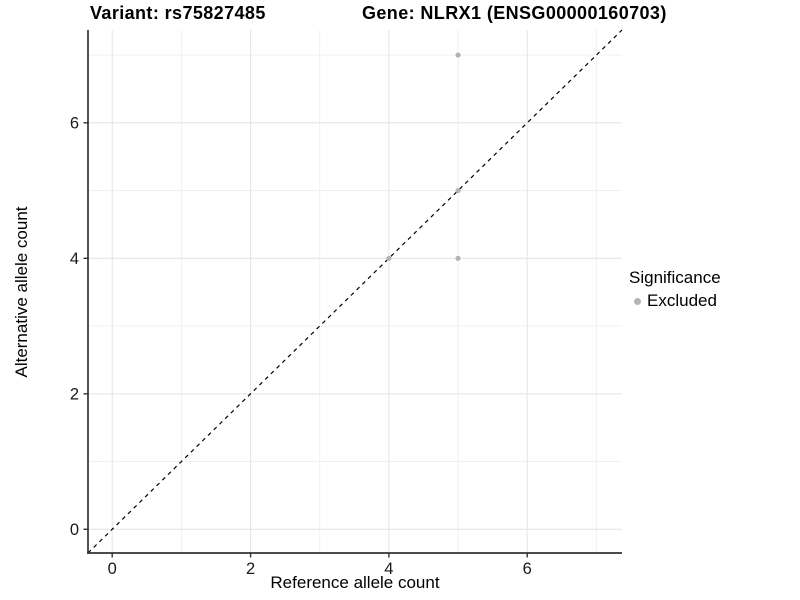 This screenshot has width=800, height=600. What do you see at coordinates (388, 569) in the screenshot?
I see `x-tick-label: 4` at bounding box center [388, 569].